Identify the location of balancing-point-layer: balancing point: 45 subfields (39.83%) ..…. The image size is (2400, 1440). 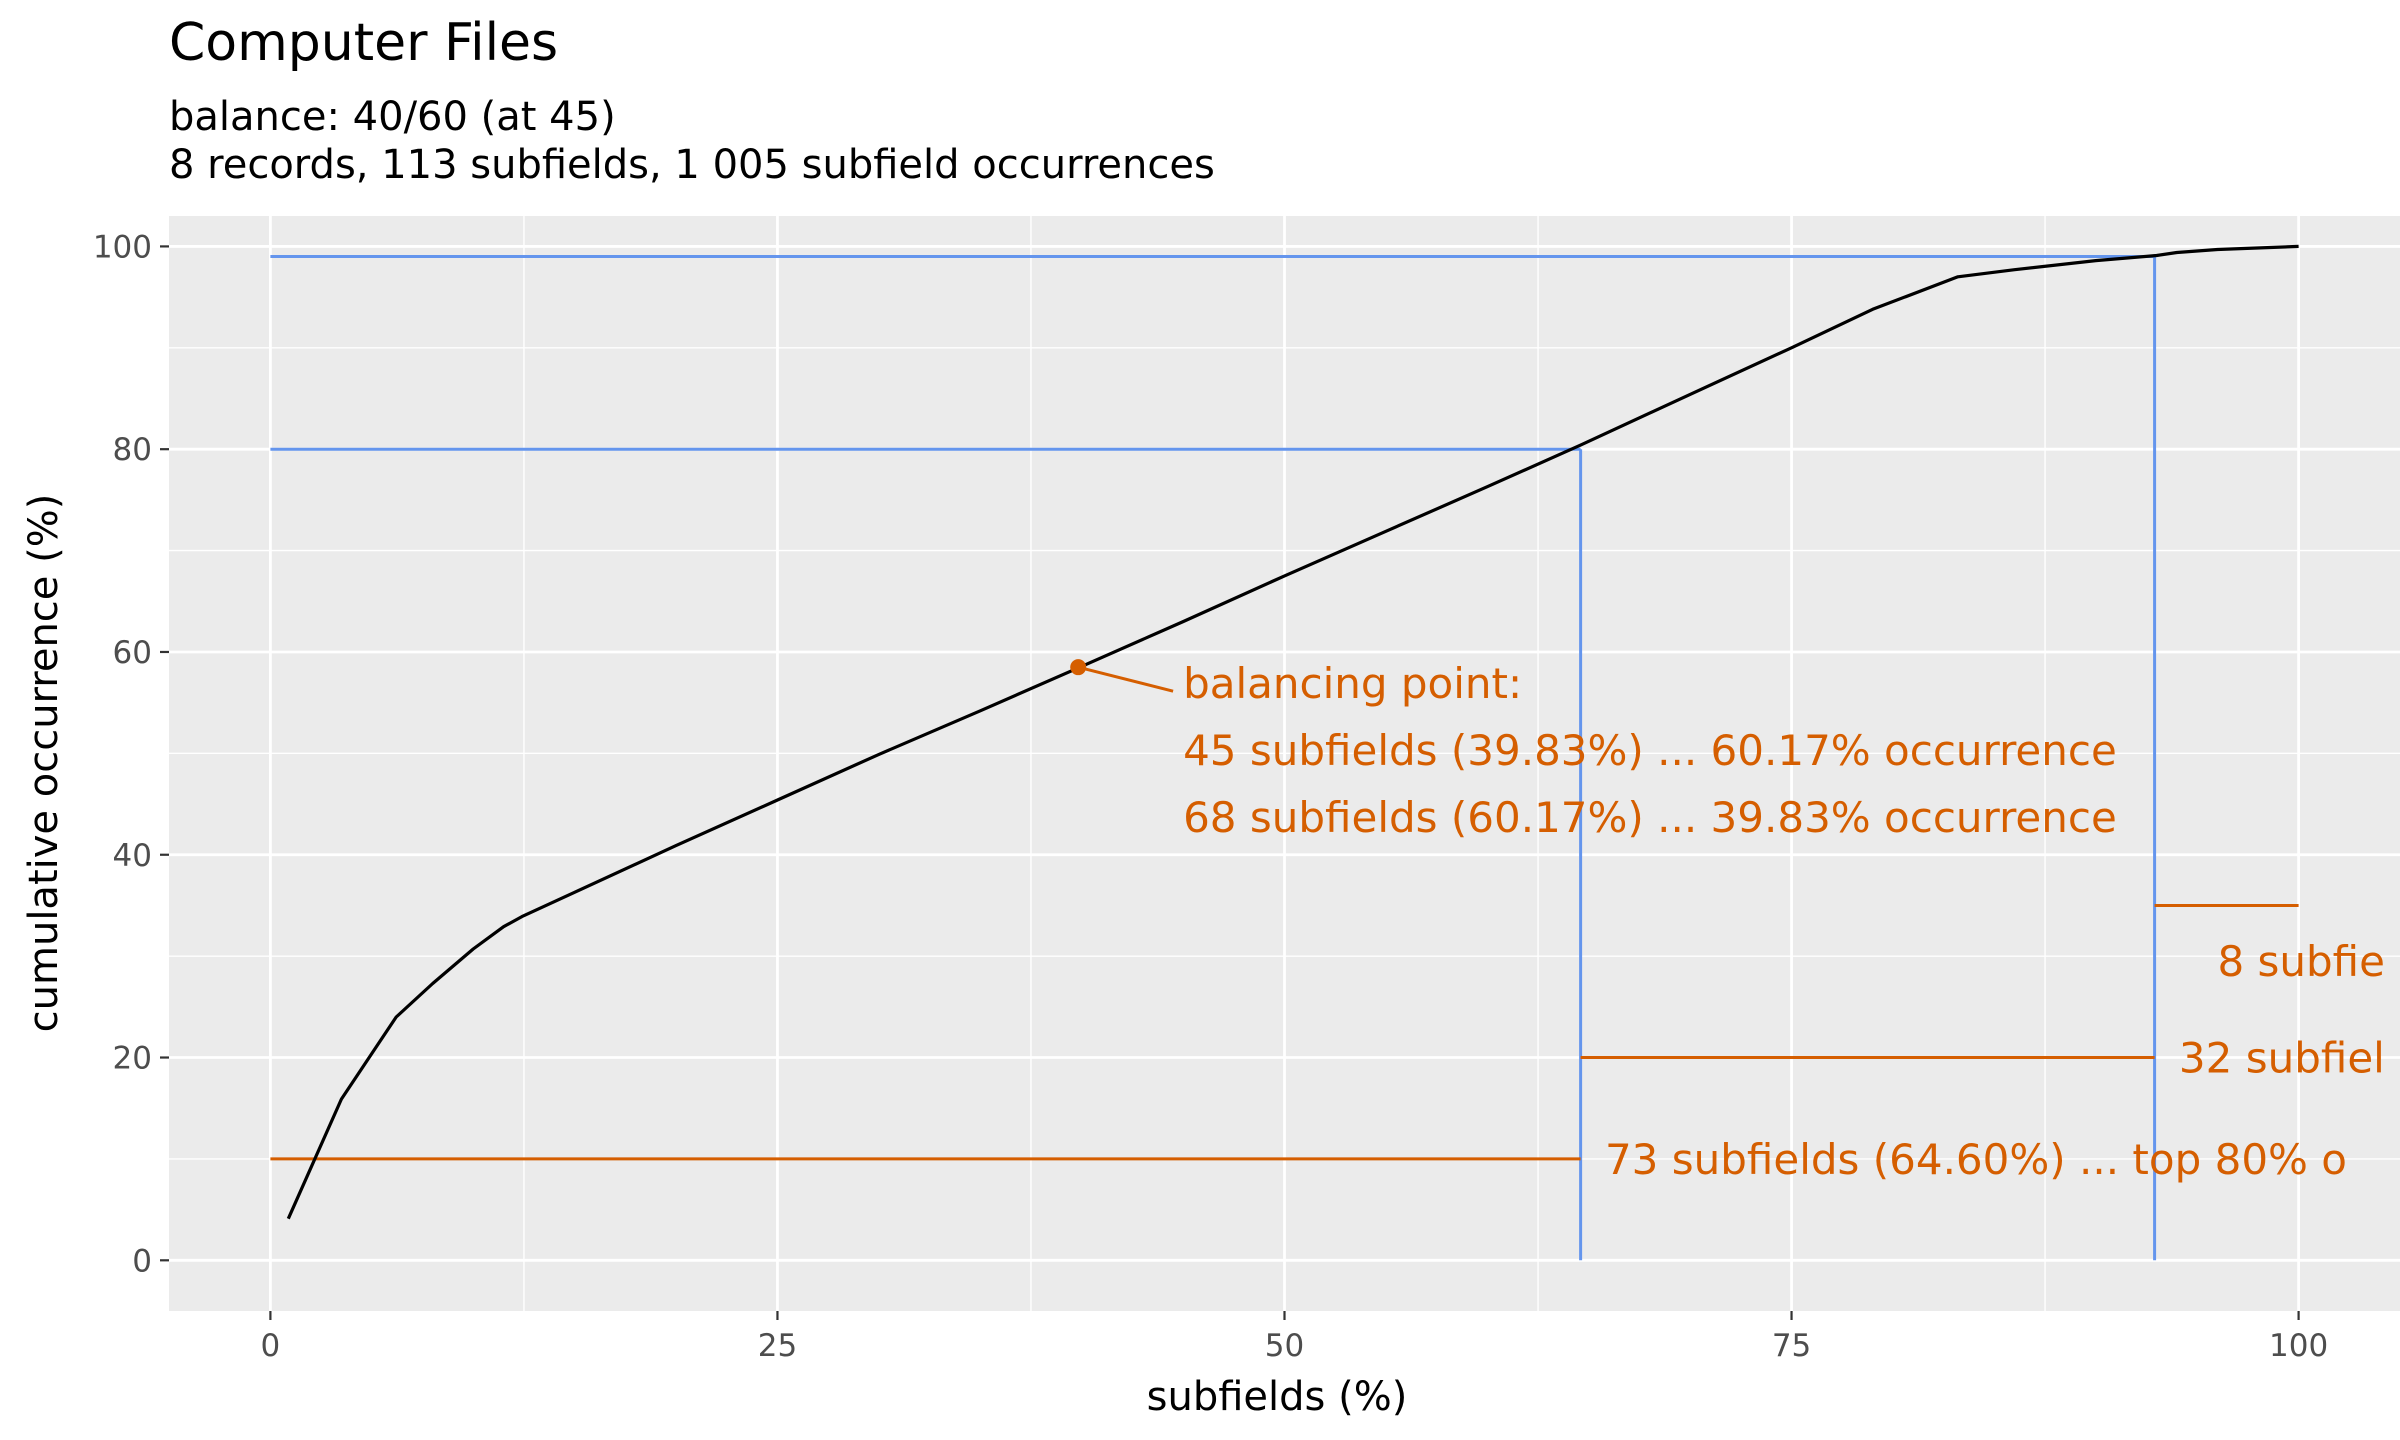
(1593, 750).